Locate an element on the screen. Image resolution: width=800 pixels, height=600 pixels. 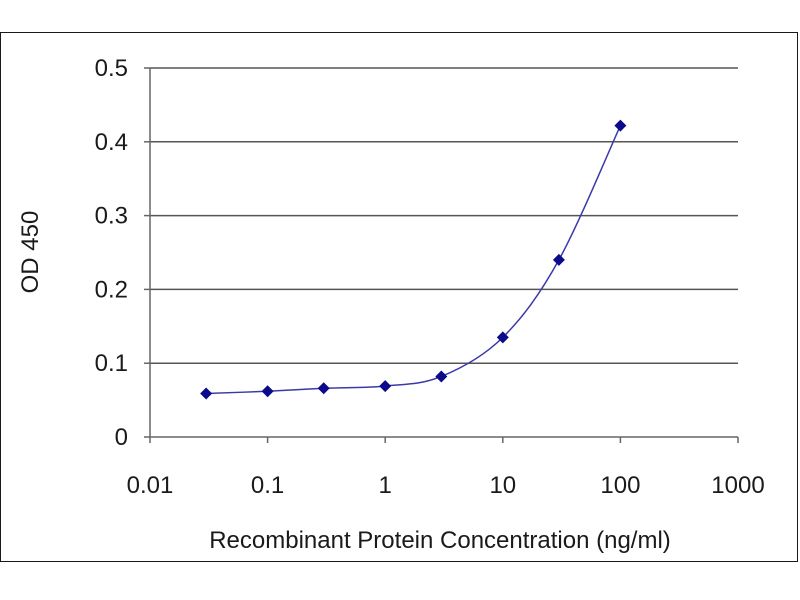
y-axis-label: OD 450 is located at coordinates (30, 252).